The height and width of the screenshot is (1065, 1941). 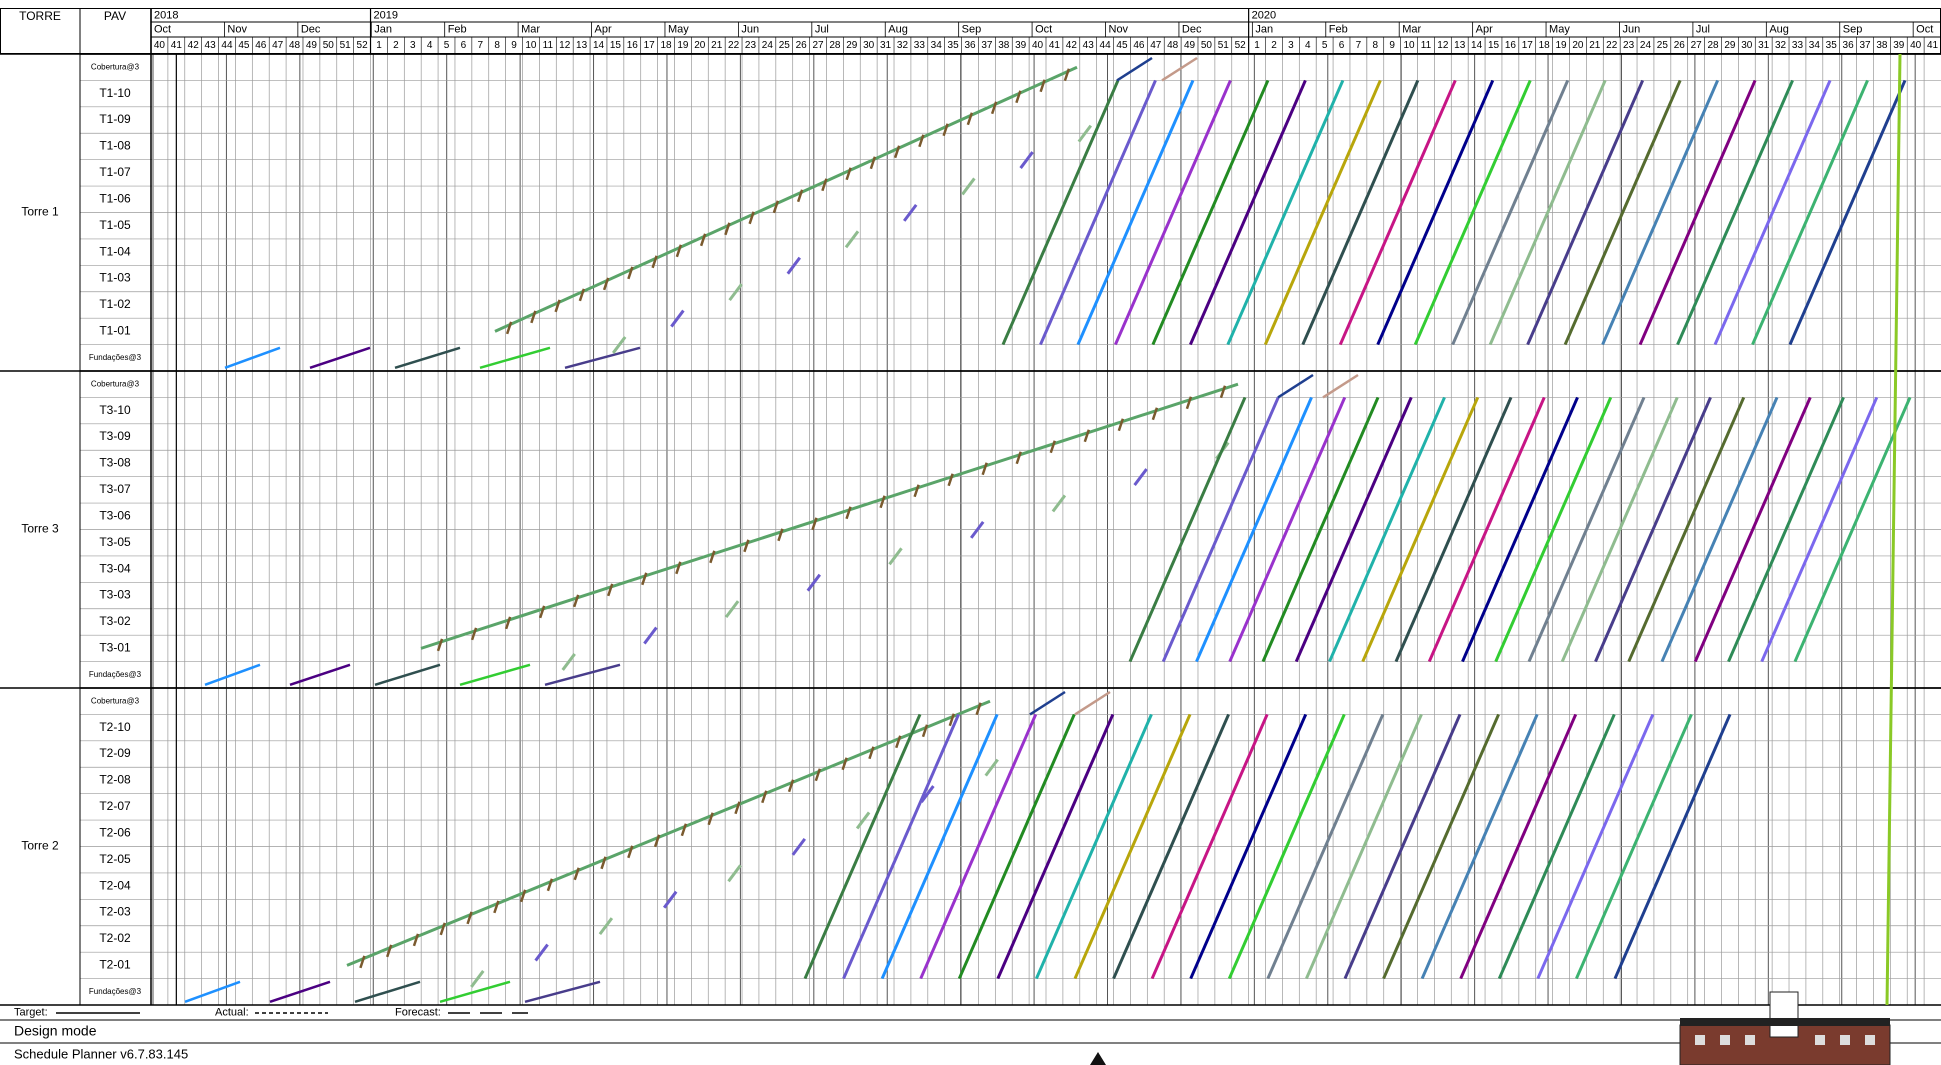 I want to click on floor-label: T2-06, so click(x=115, y=832).